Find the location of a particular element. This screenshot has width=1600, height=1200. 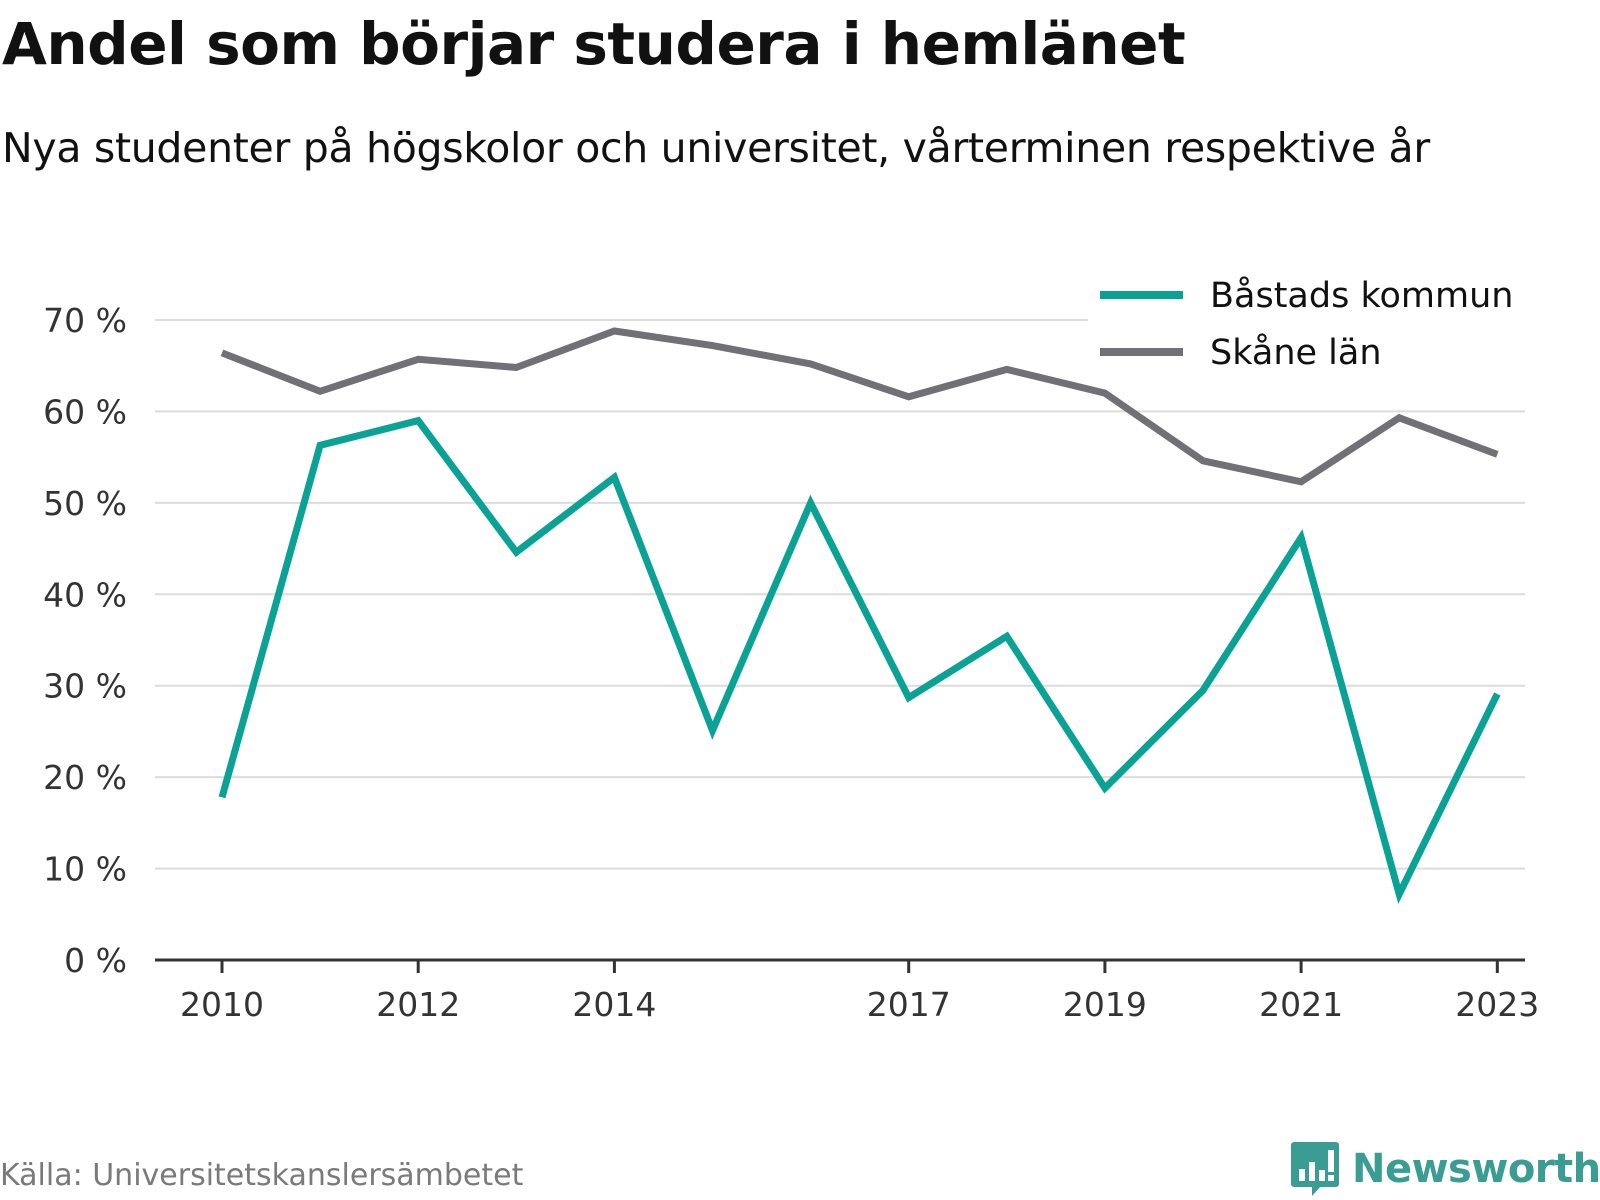

source-note: Källa: Universitetskanslersämbetet is located at coordinates (262, 1175).